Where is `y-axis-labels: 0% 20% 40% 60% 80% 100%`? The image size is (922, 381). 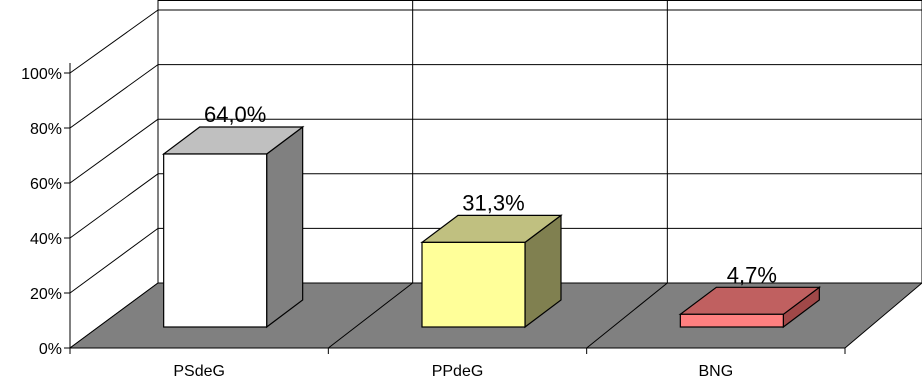 y-axis-labels: 0% 20% 40% 60% 80% 100% is located at coordinates (41, 212).